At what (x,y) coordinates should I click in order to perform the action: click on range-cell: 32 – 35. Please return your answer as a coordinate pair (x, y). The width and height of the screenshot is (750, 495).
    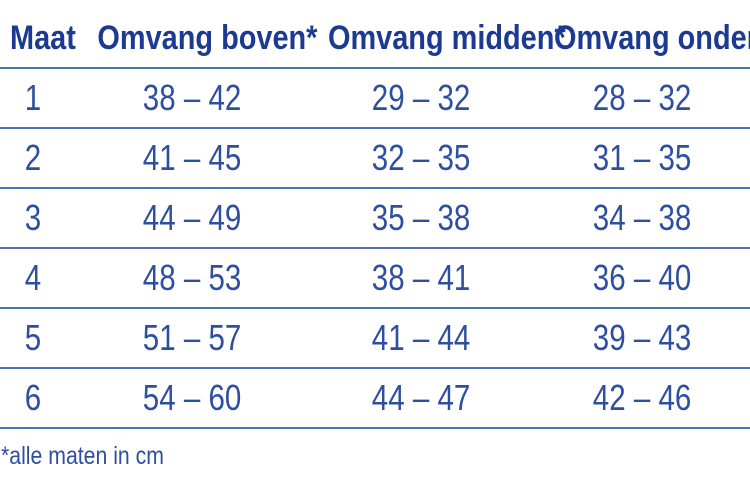
    Looking at the image, I should click on (421, 158).